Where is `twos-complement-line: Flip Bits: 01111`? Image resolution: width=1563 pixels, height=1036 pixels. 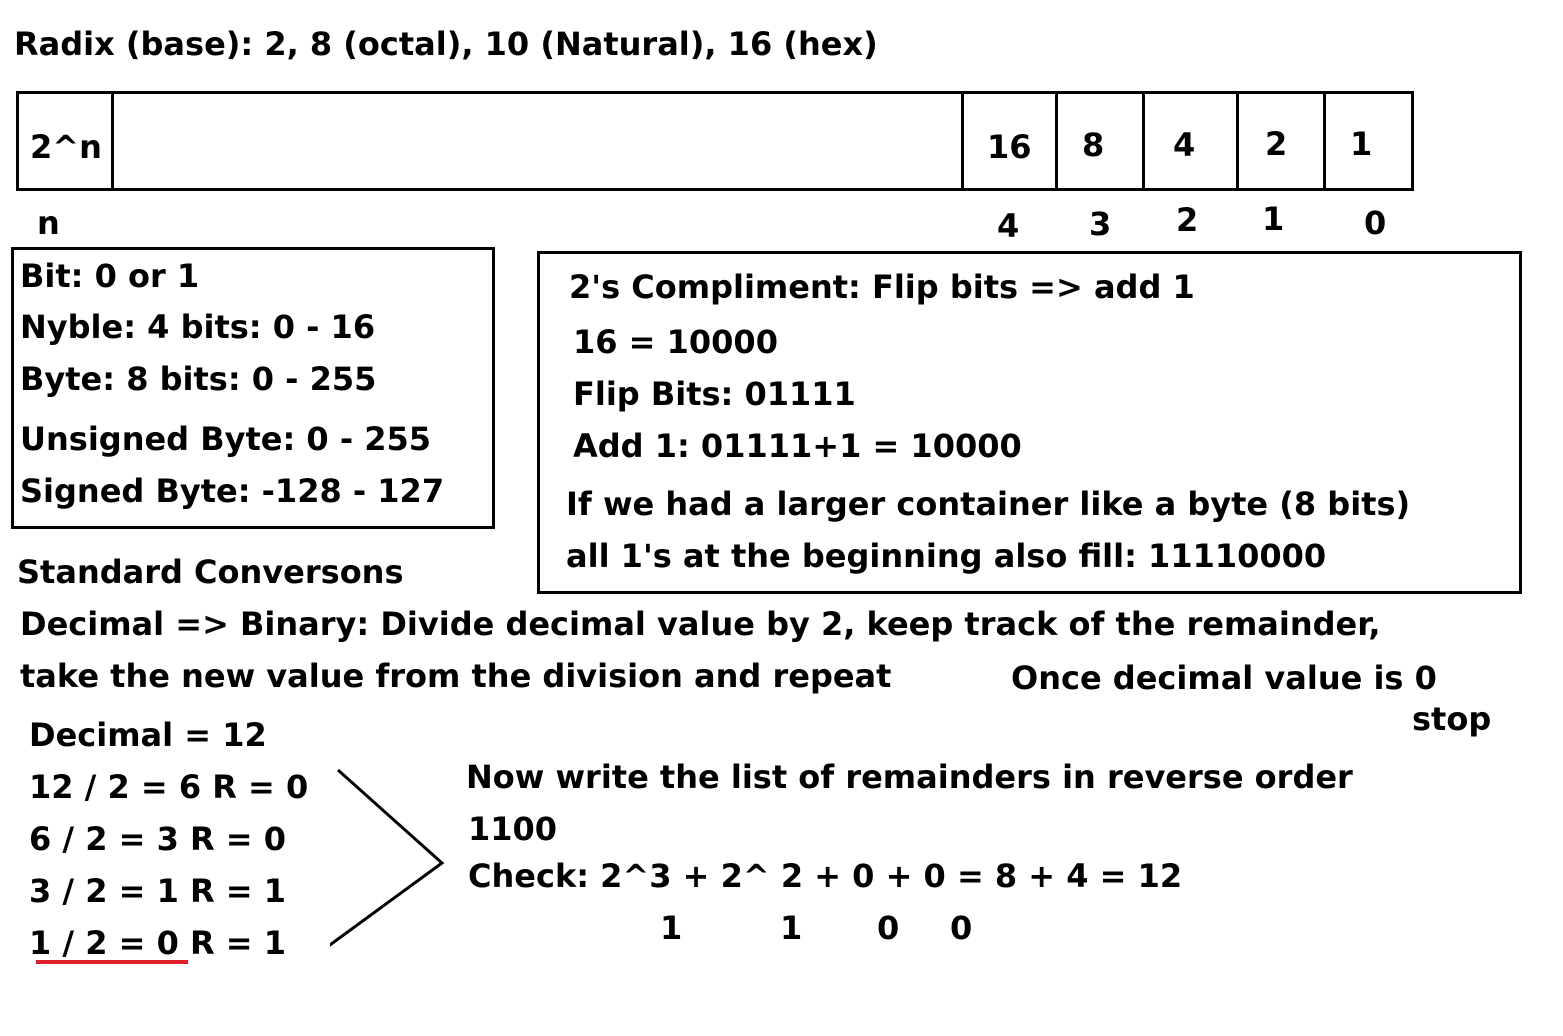
twos-complement-line: Flip Bits: 01111 is located at coordinates (714, 394).